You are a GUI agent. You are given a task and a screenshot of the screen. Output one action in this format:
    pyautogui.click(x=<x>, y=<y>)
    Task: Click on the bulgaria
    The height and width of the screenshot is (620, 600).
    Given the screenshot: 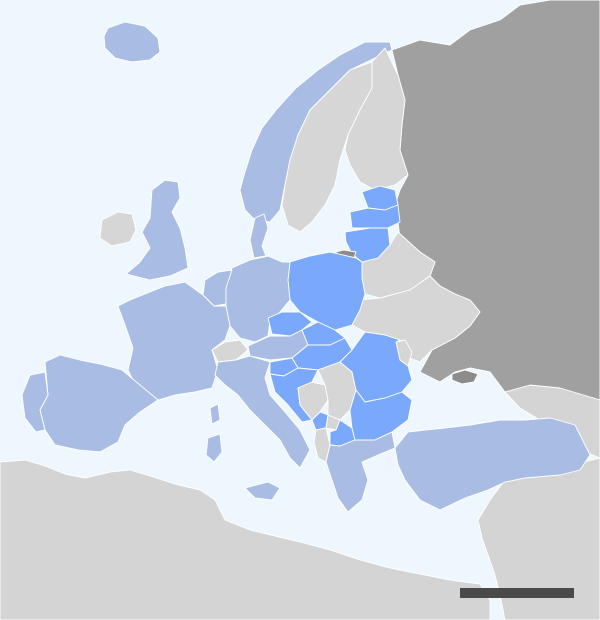 What is the action you would take?
    pyautogui.click(x=381, y=415)
    